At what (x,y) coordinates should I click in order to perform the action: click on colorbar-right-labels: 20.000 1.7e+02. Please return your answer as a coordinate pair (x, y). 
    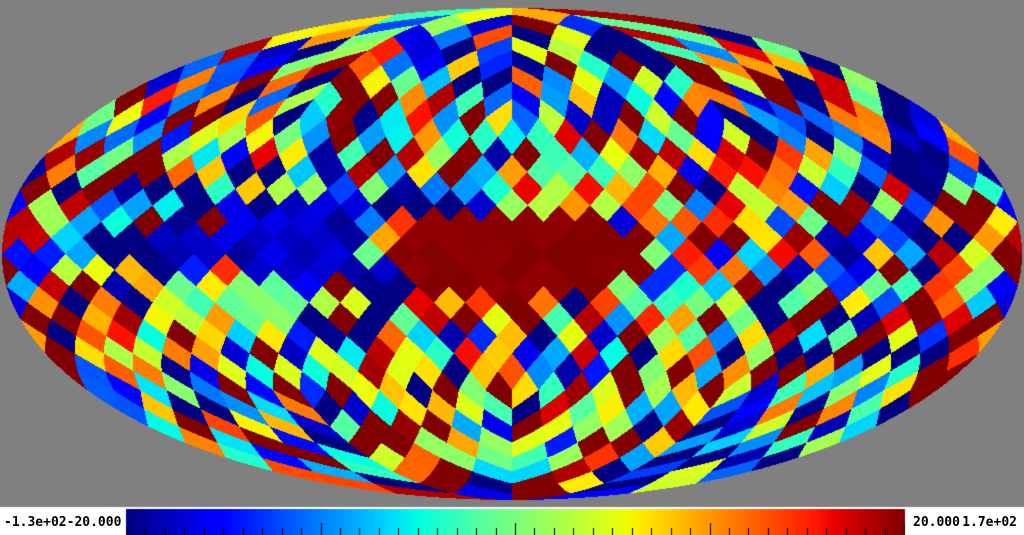
    Looking at the image, I should click on (965, 522).